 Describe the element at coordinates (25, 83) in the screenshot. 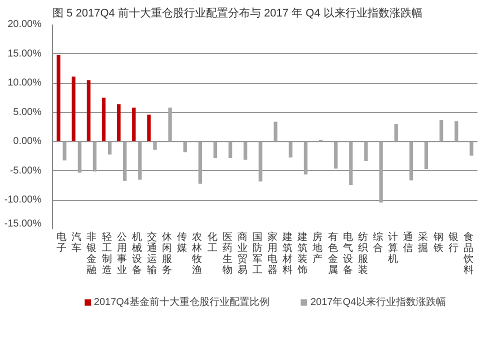

I see `y-tick-label: 10.00%` at that location.